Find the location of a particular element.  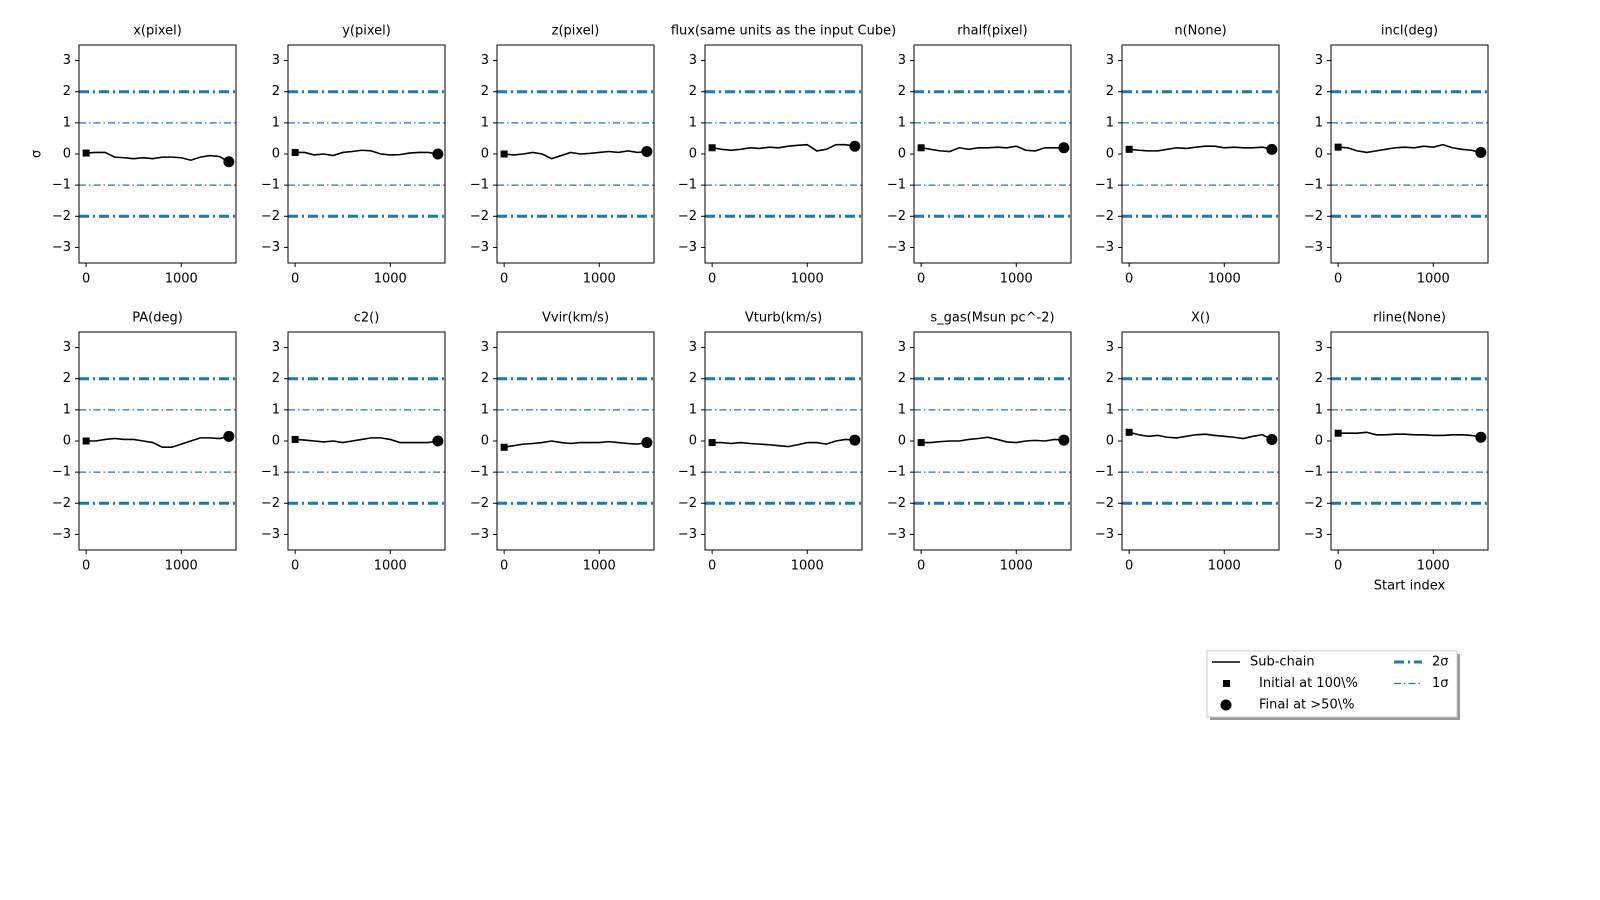

subplot: y(pixel) −3 −2 −1 0 1 2 3 0 1000 is located at coordinates (353, 155).